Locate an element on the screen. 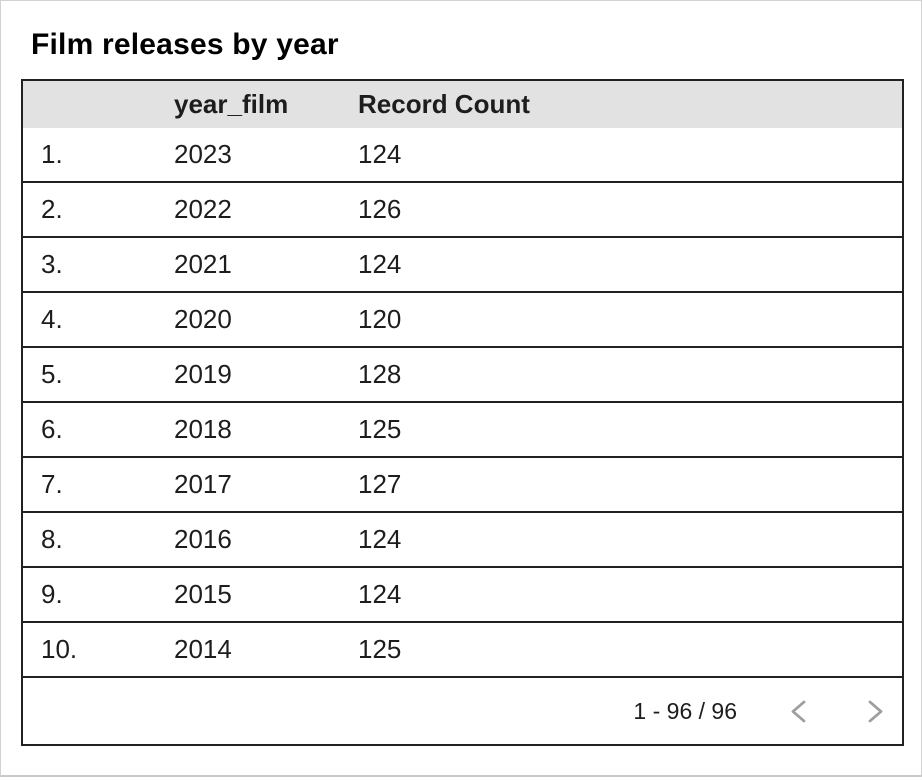 This screenshot has height=780, width=922. table-row: 2. 2022 126 is located at coordinates (462, 210).